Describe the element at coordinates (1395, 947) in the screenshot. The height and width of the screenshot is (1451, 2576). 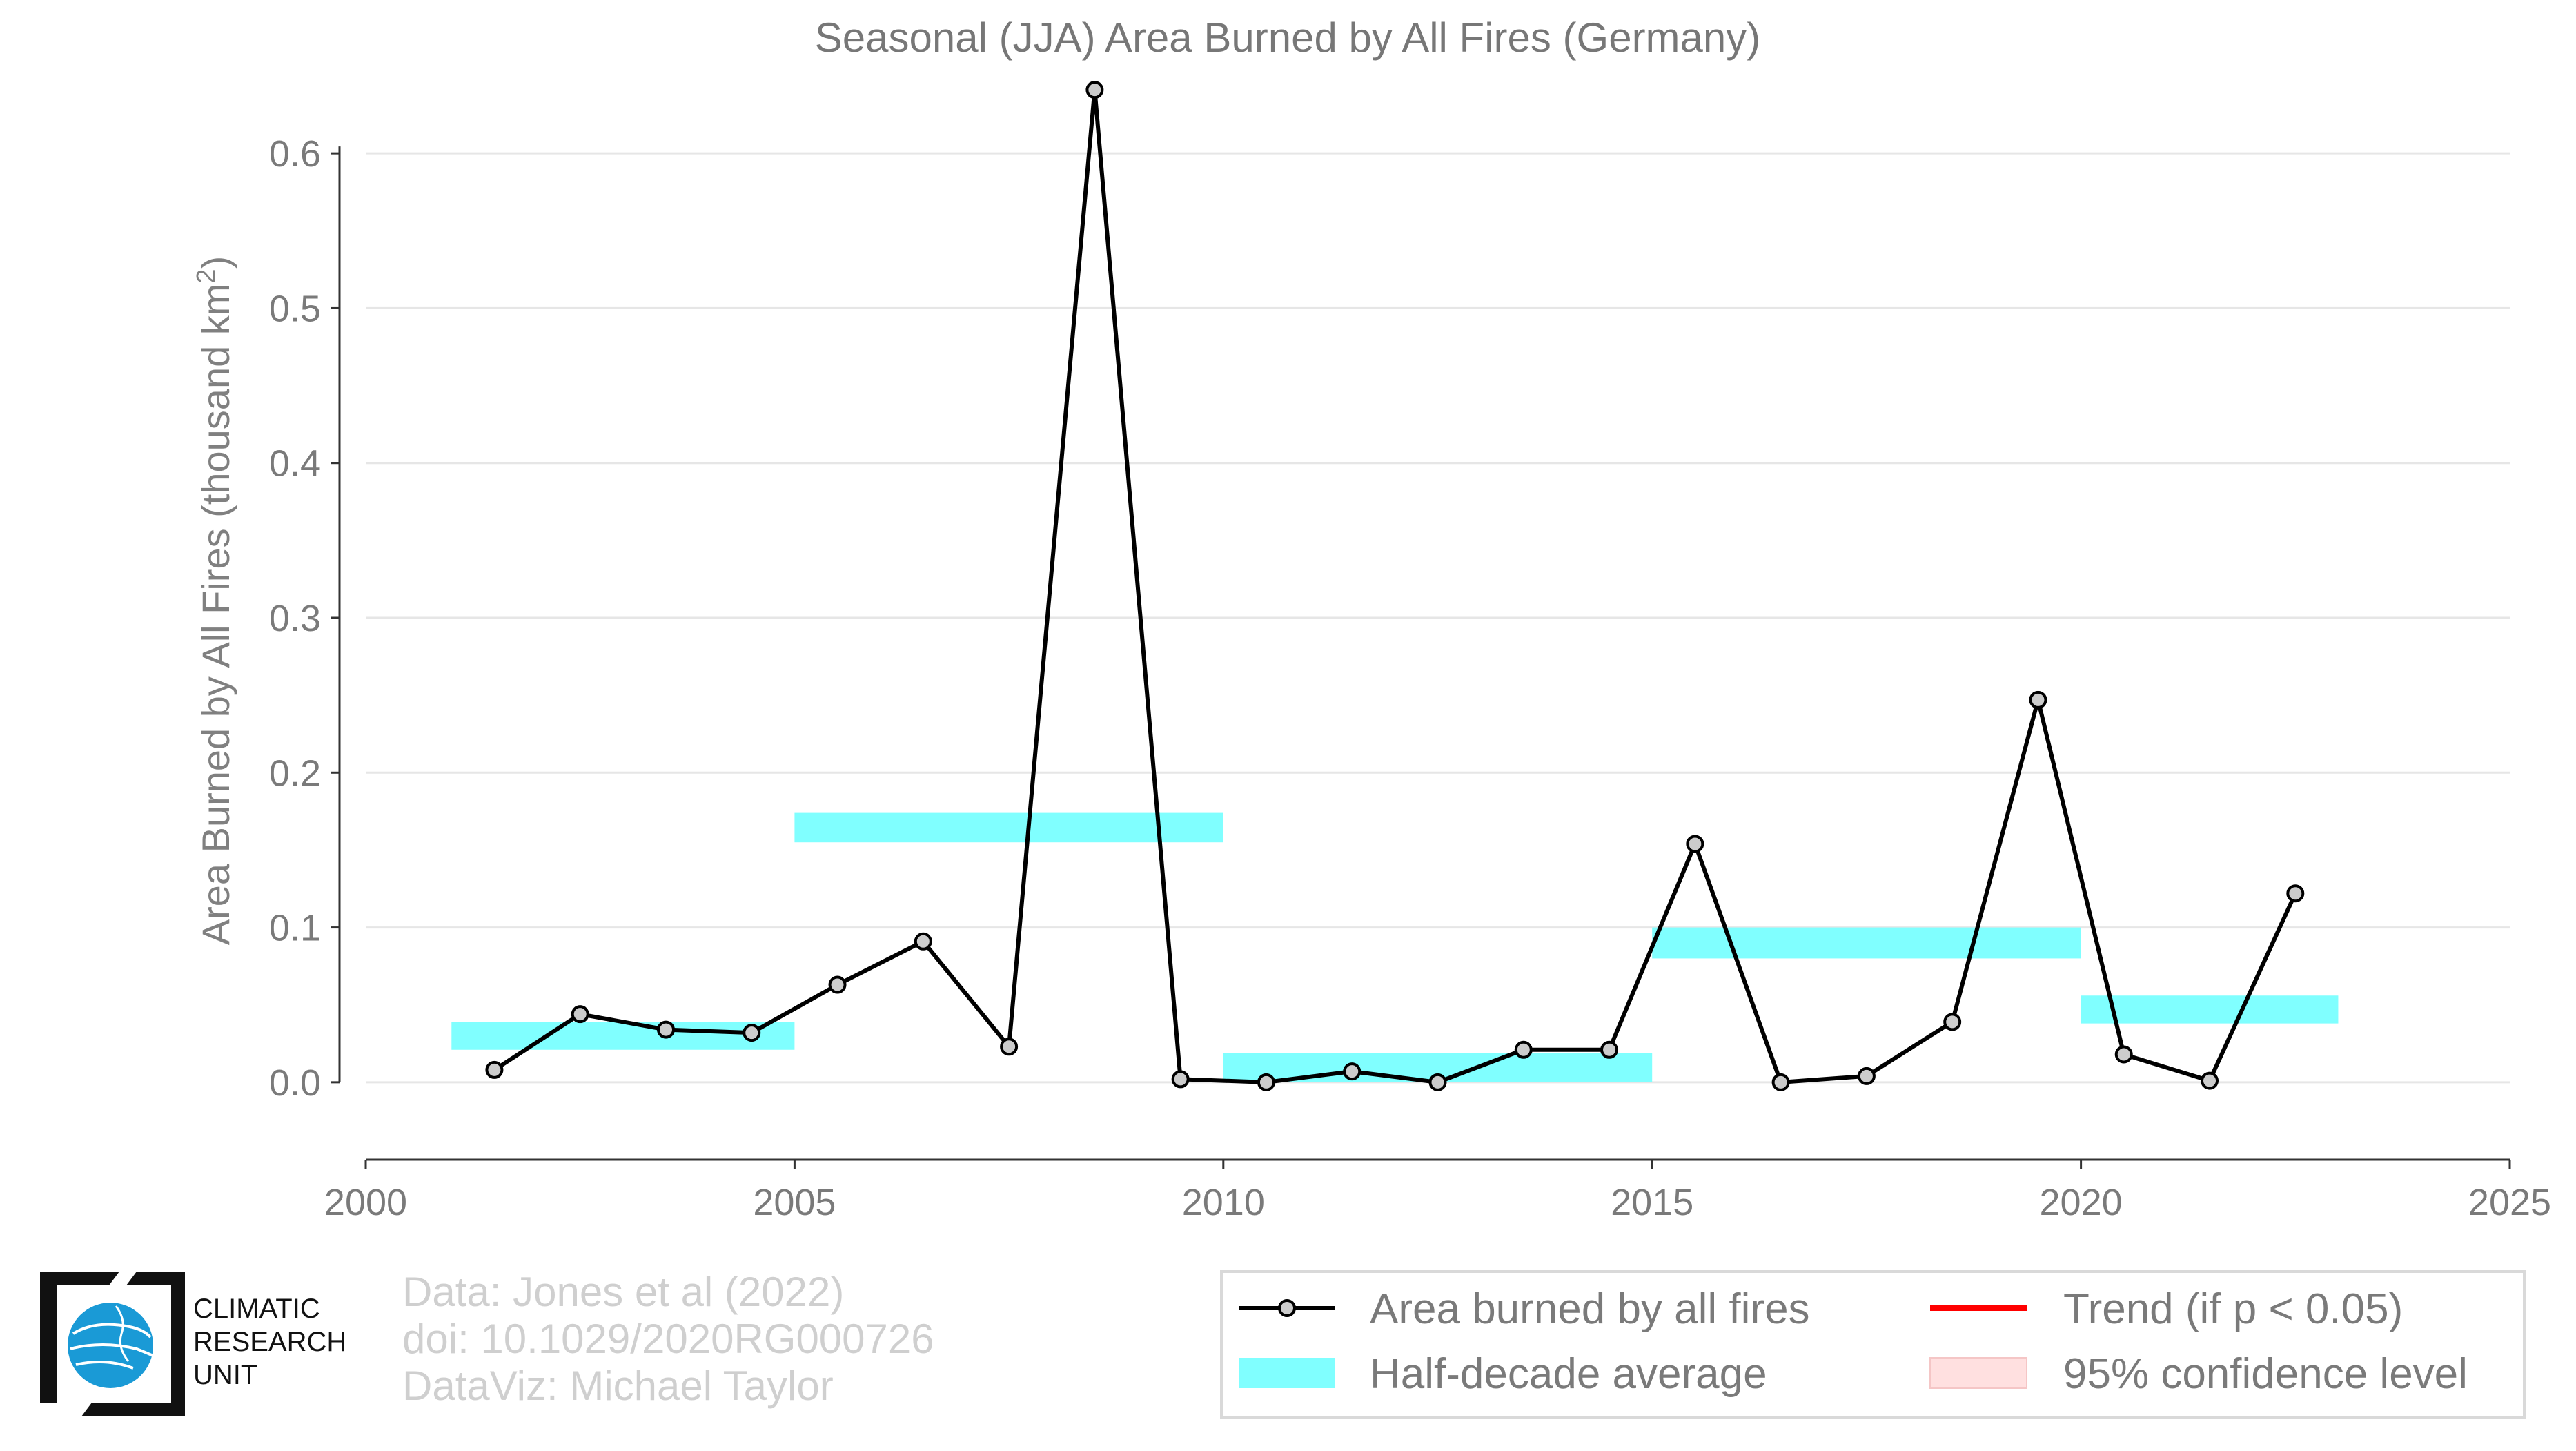
I see `half-decade-bands` at that location.